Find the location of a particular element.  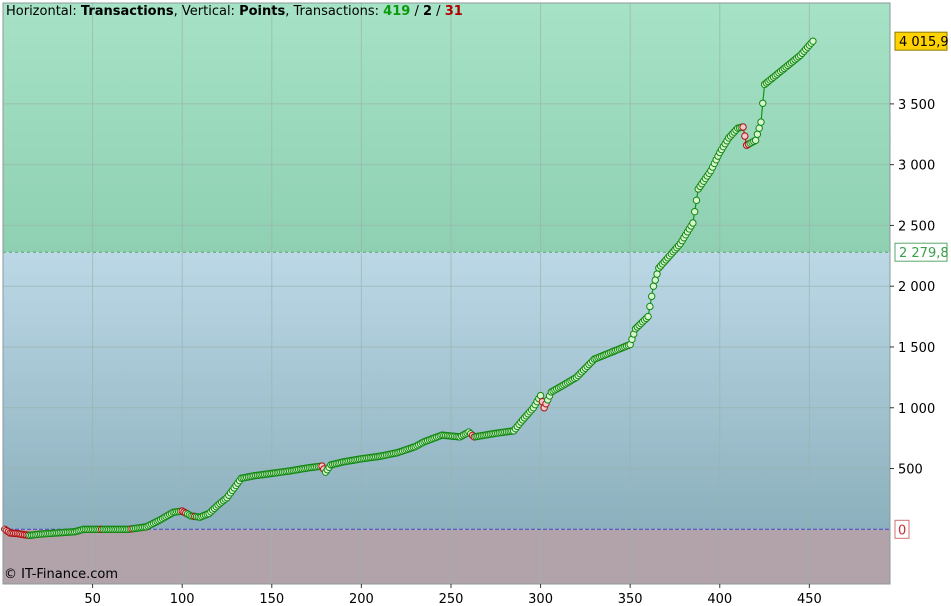

horizontal-label: Horizontal: is located at coordinates (41, 11).